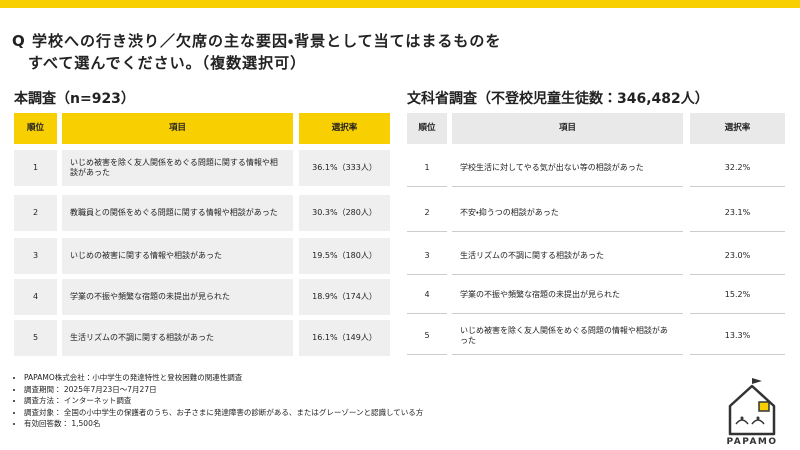 Image resolution: width=800 pixels, height=450 pixels. Describe the element at coordinates (737, 213) in the screenshot. I see `rate: 23.1%` at that location.